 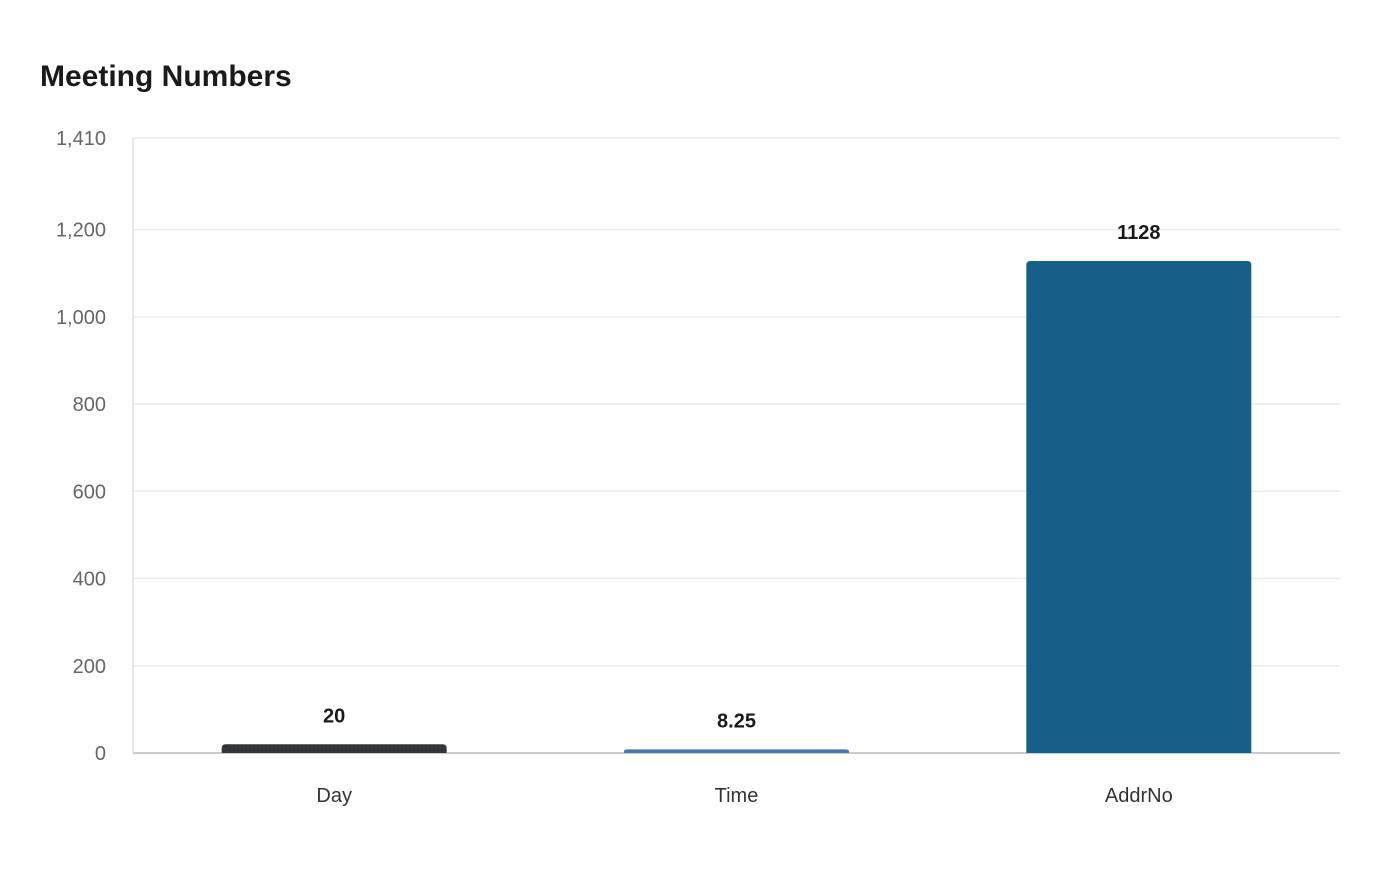 What do you see at coordinates (1139, 796) in the screenshot?
I see `x-tick-label: AddrNo` at bounding box center [1139, 796].